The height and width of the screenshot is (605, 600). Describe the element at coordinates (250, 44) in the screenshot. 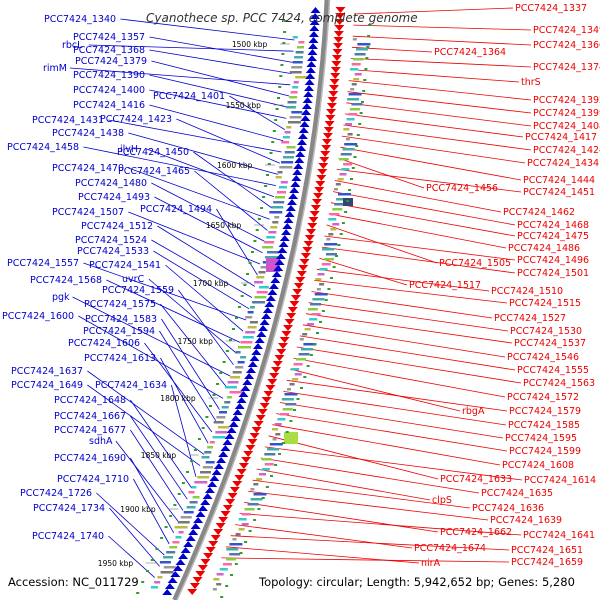

I see `scale-label: 1500 kbp` at that location.